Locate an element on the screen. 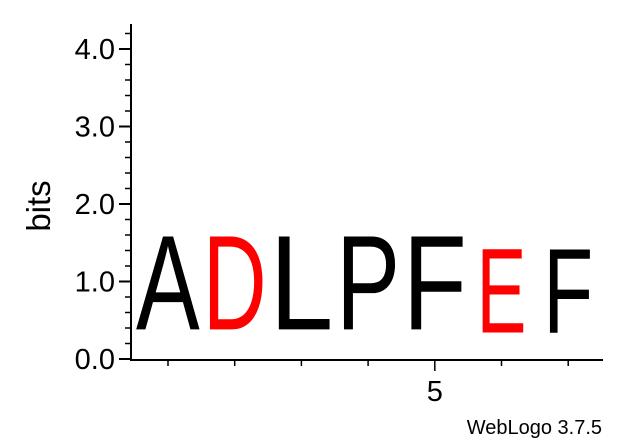 The width and height of the screenshot is (627, 444). weblogo-version-label: WebLogo 3.7.5 is located at coordinates (534, 428).